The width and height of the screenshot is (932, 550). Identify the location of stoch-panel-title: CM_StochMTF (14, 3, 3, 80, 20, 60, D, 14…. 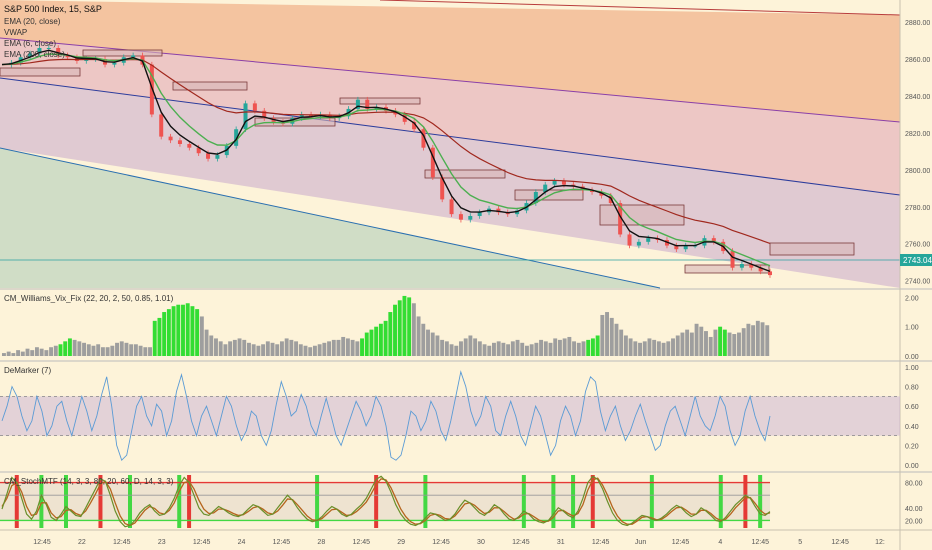
(89, 481).